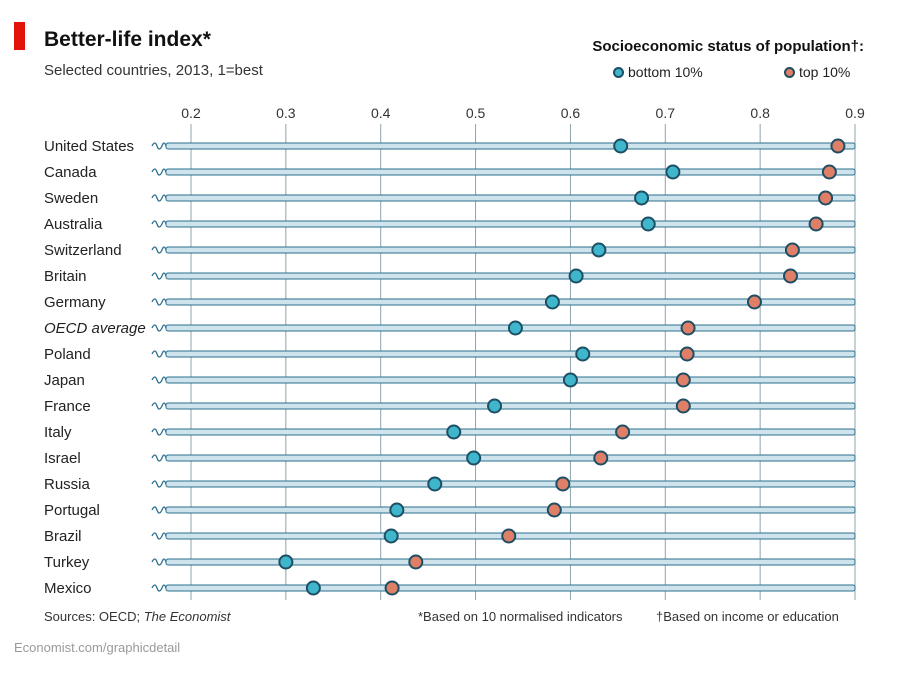 This screenshot has width=900, height=699. What do you see at coordinates (476, 113) in the screenshot?
I see `x-tick-label: 0.5` at bounding box center [476, 113].